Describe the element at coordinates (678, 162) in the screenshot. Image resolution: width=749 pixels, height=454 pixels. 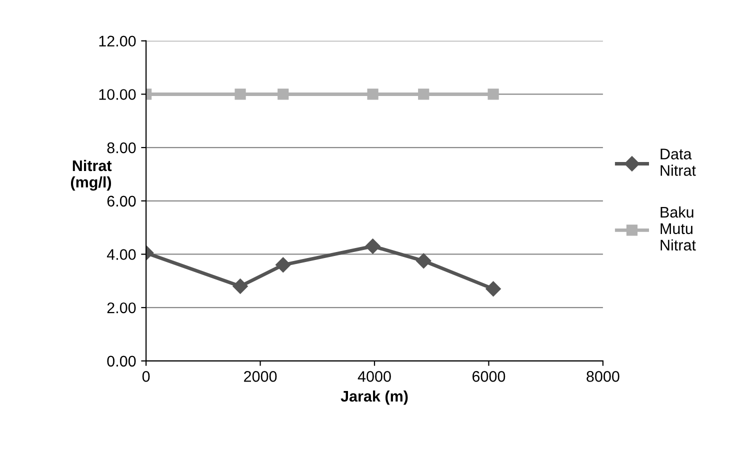
I see `legend-label: Data Nitrat` at that location.